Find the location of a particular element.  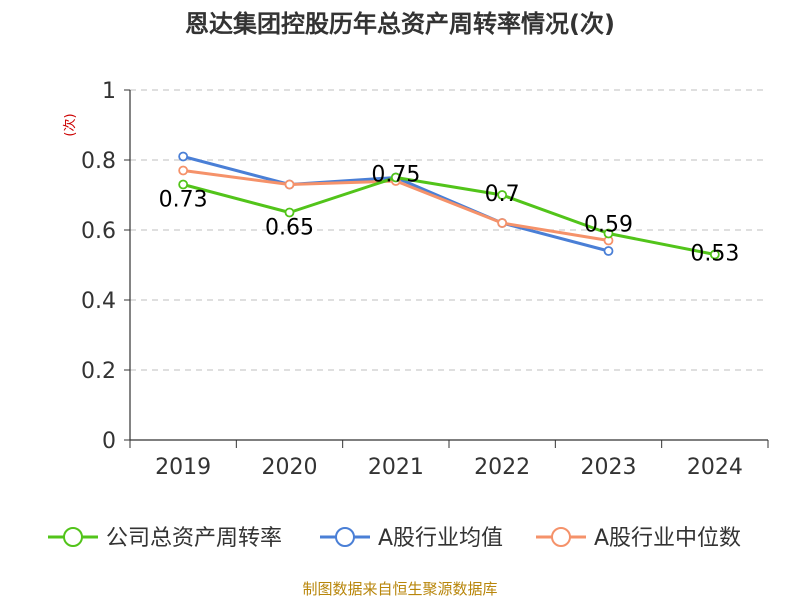

x-tick-label: 2023 is located at coordinates (609, 467).